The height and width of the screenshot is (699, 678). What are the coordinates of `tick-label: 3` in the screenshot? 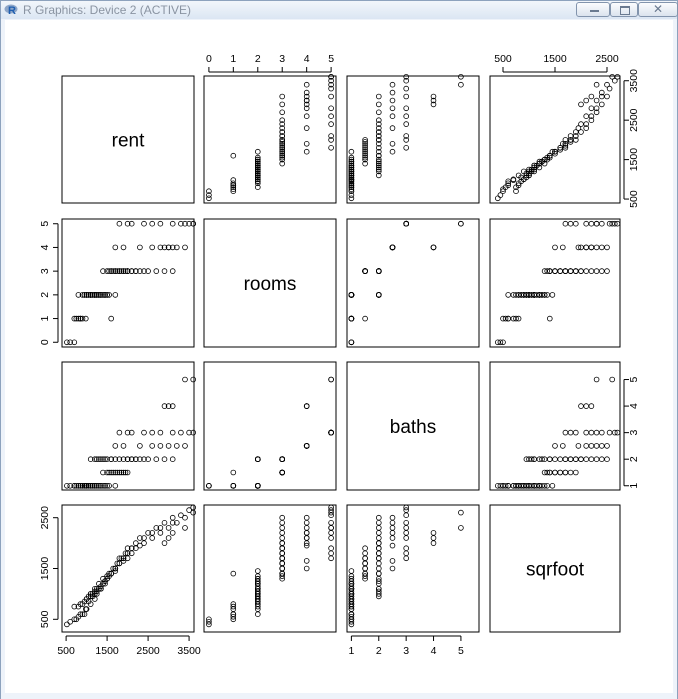 It's located at (282, 59).